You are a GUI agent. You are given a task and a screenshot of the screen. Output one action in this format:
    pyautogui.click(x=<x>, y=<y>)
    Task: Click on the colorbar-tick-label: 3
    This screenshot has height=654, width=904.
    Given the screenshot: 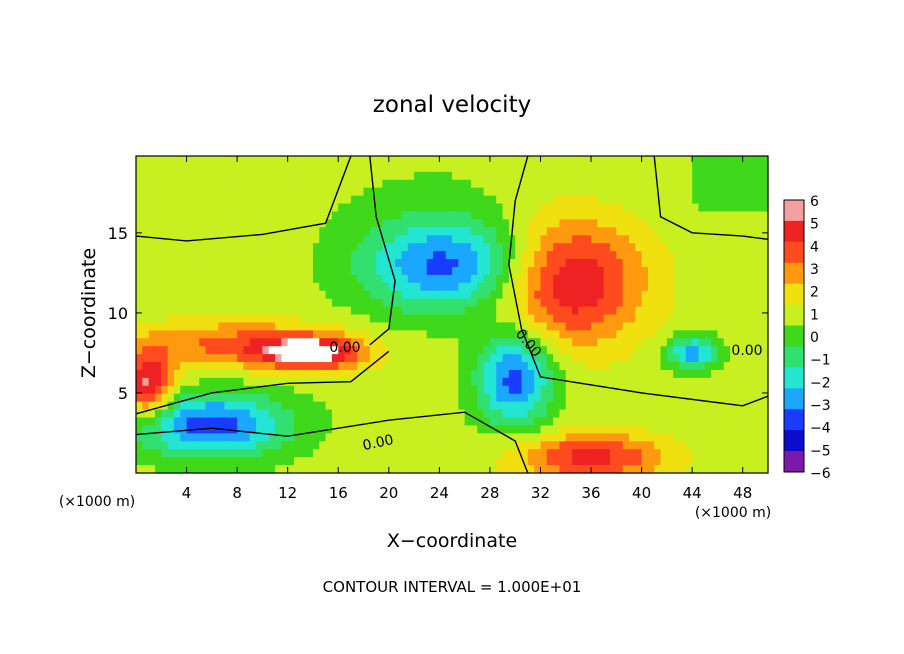 What is the action you would take?
    pyautogui.click(x=814, y=270)
    